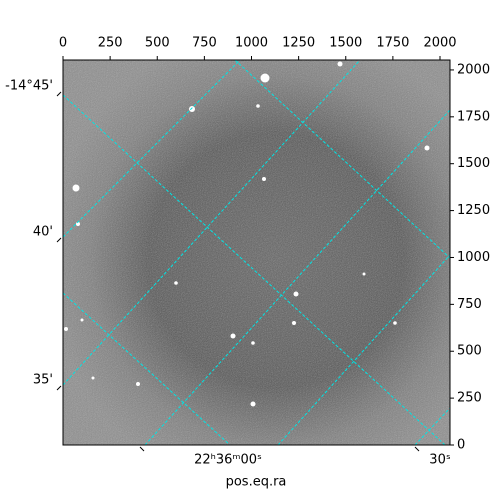  I want to click on dec-tick-label: 35', so click(43, 380).